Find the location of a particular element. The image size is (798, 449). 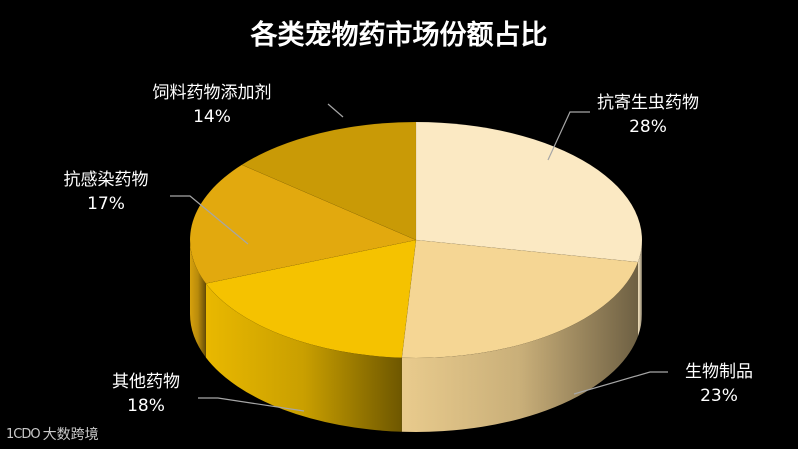

slice-category-label: 生物制品 is located at coordinates (719, 372).